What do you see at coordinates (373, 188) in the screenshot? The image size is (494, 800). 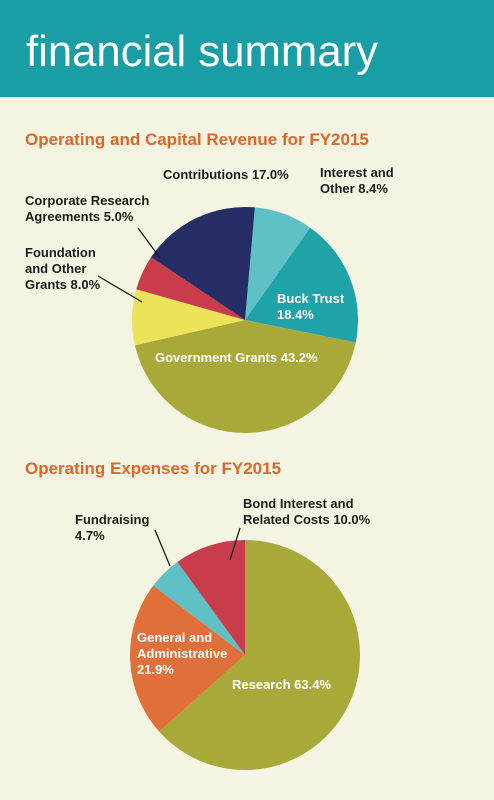 I see `slice-value: 8.4%` at bounding box center [373, 188].